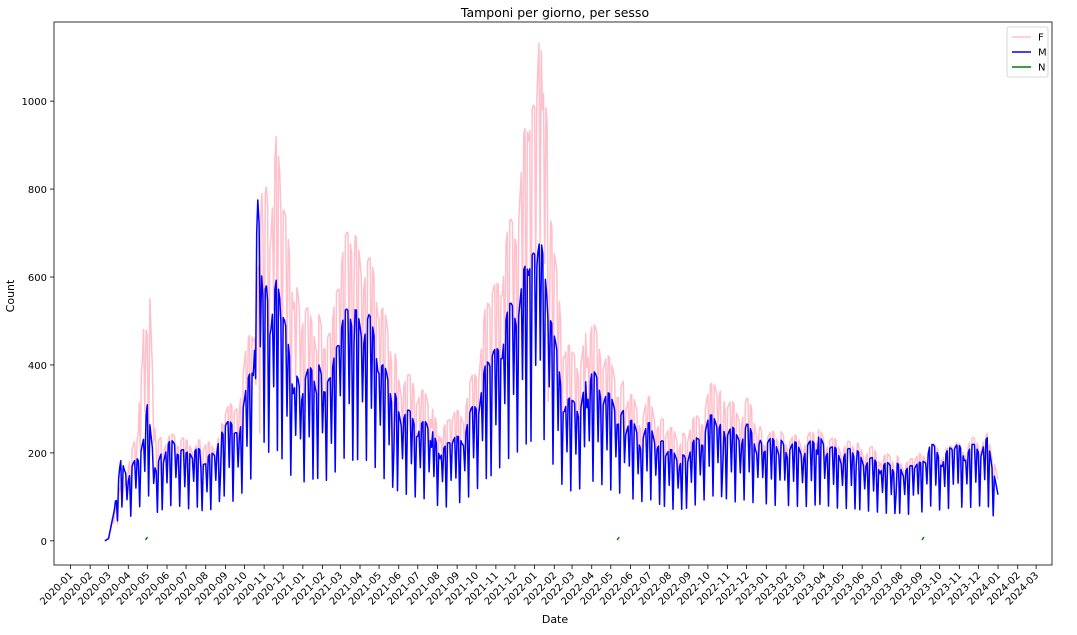  Describe the element at coordinates (534, 538) in the screenshot. I see `series-N-group` at that location.